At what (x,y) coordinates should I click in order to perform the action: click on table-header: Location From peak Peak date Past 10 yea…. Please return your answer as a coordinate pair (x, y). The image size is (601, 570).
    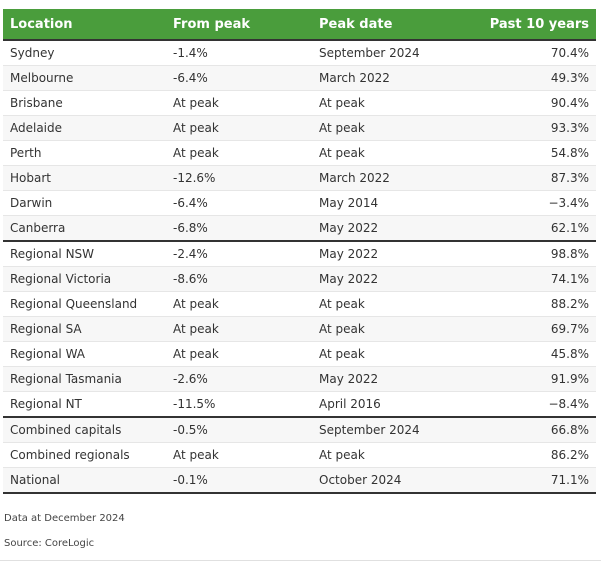
    Looking at the image, I should click on (299, 25).